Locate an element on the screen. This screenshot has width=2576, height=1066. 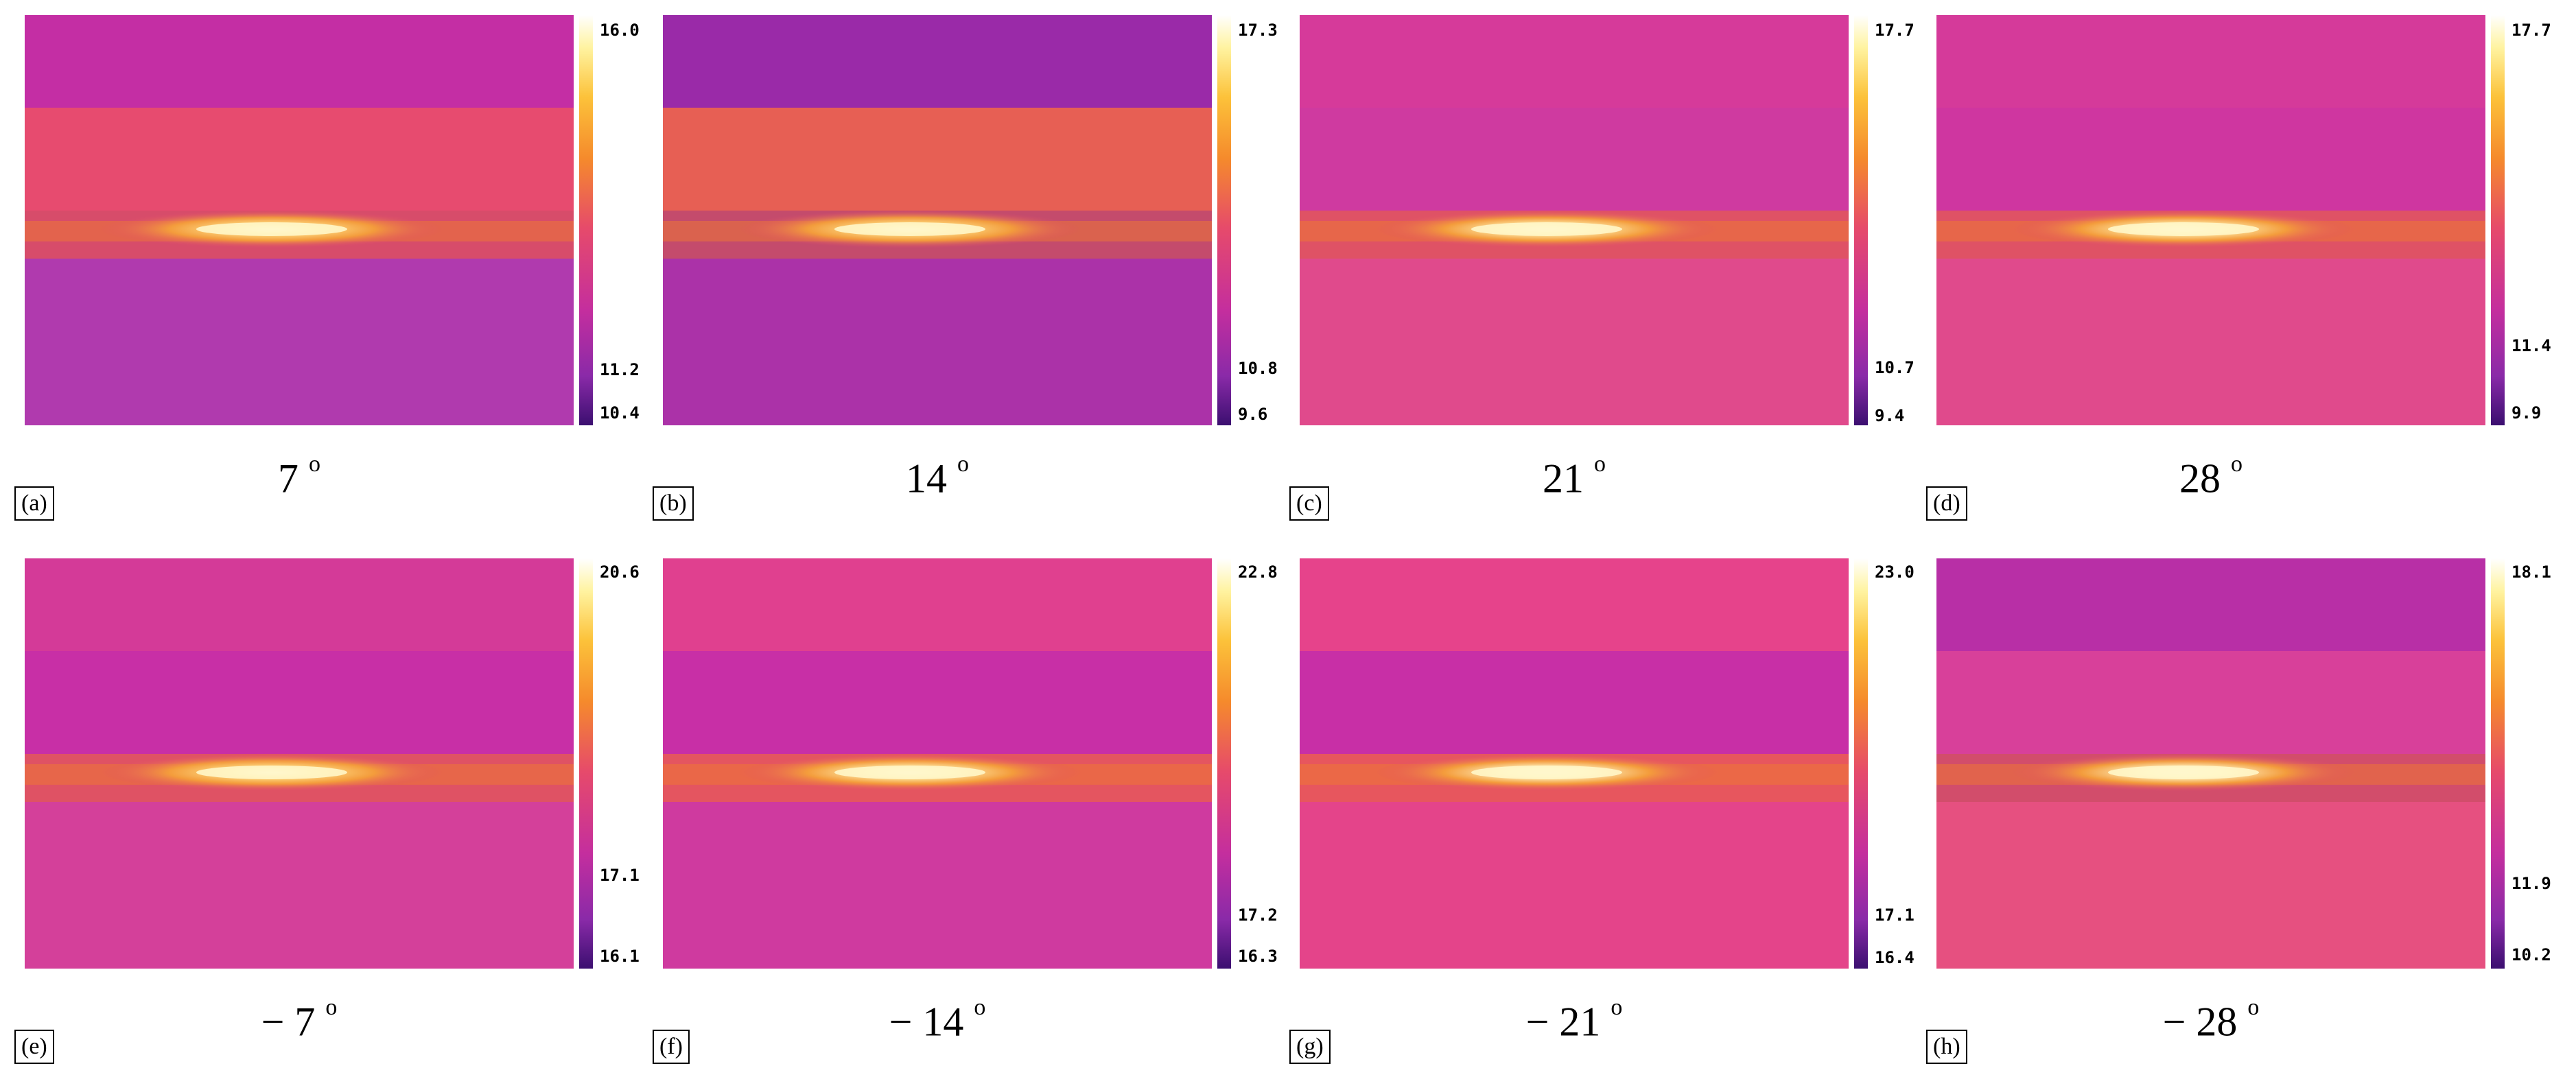
colorbar-max: 17.3 is located at coordinates (1258, 30).